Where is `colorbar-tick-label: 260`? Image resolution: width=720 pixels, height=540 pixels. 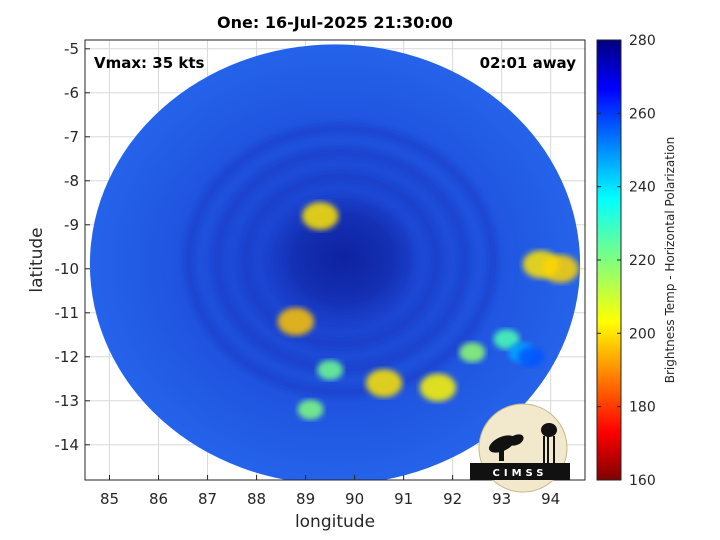
colorbar-tick-label: 260 is located at coordinates (642, 114).